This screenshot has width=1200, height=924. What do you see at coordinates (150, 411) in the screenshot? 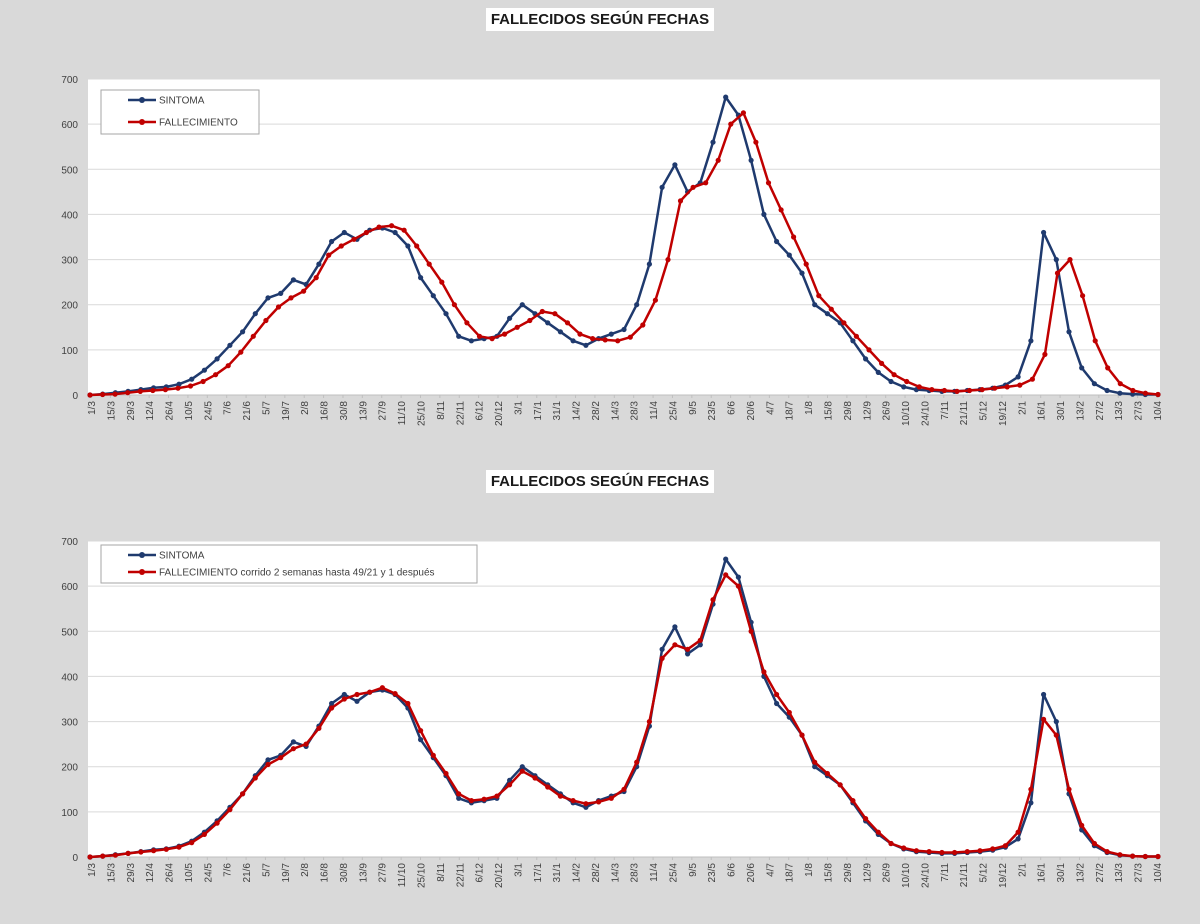
I see `x-tick-label: 12/4` at bounding box center [150, 411].